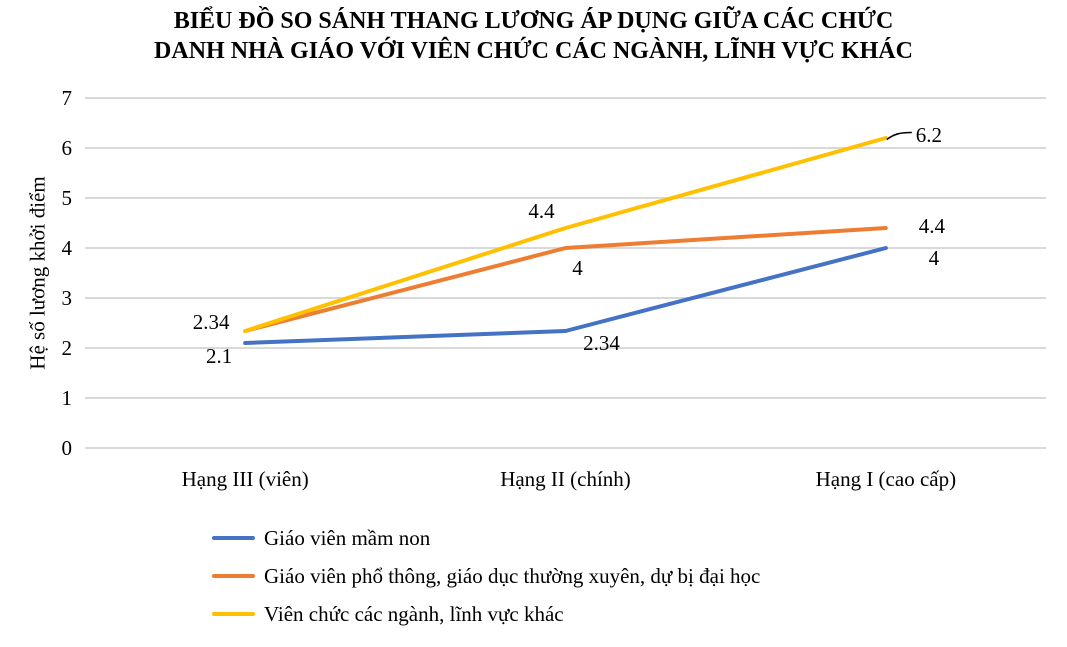 This screenshot has height=647, width=1067. Describe the element at coordinates (67, 298) in the screenshot. I see `y-tick-label: 3` at that location.